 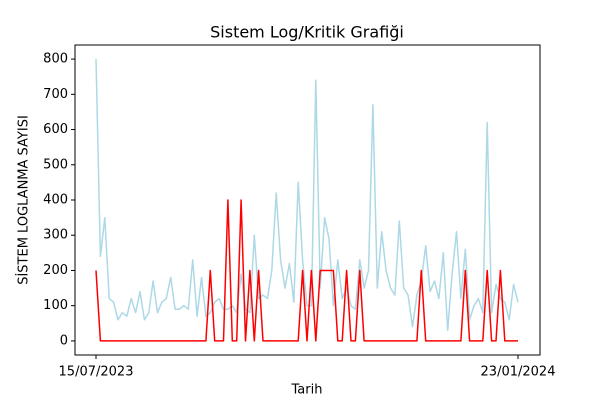 What do you see at coordinates (24, 200) in the screenshot?
I see `y-axis-label: SİSTEM LOGLANMA SAYISI` at bounding box center [24, 200].